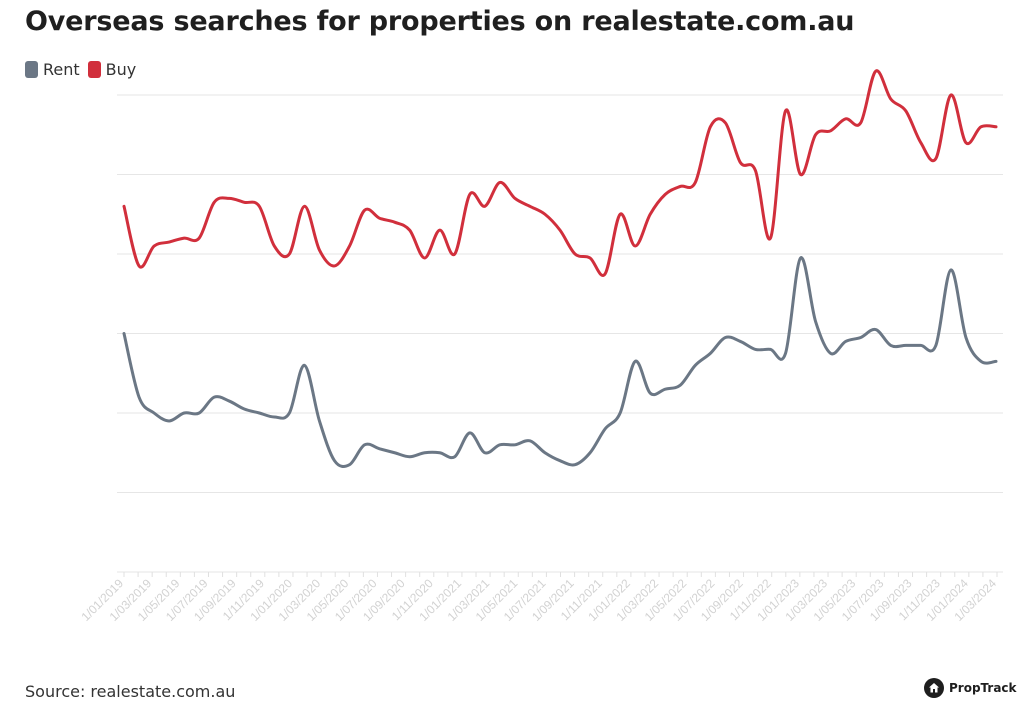  I want to click on legend-label-buy: Buy, so click(121, 69).